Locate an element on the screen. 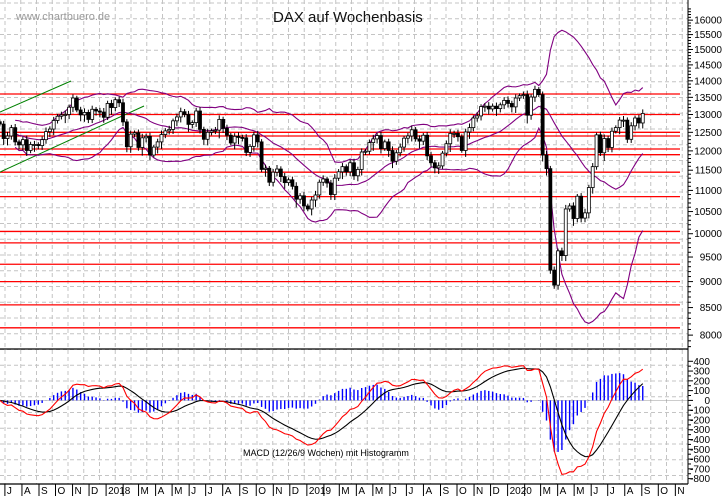 The width and height of the screenshot is (723, 496). y-tick-label: 9000 is located at coordinates (711, 282).